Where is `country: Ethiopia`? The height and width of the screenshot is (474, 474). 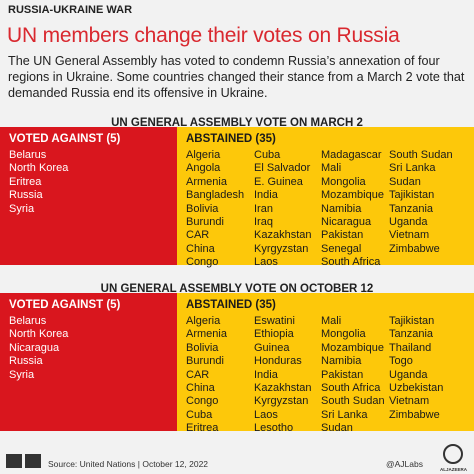 country: Ethiopia is located at coordinates (274, 334).